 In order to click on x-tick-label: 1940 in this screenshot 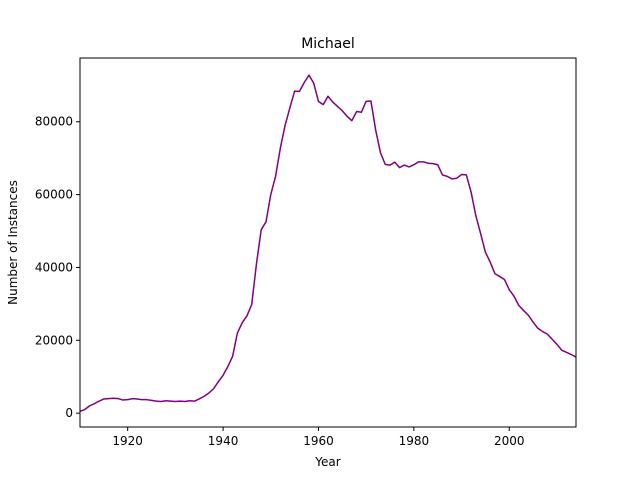, I will do `click(223, 441)`.